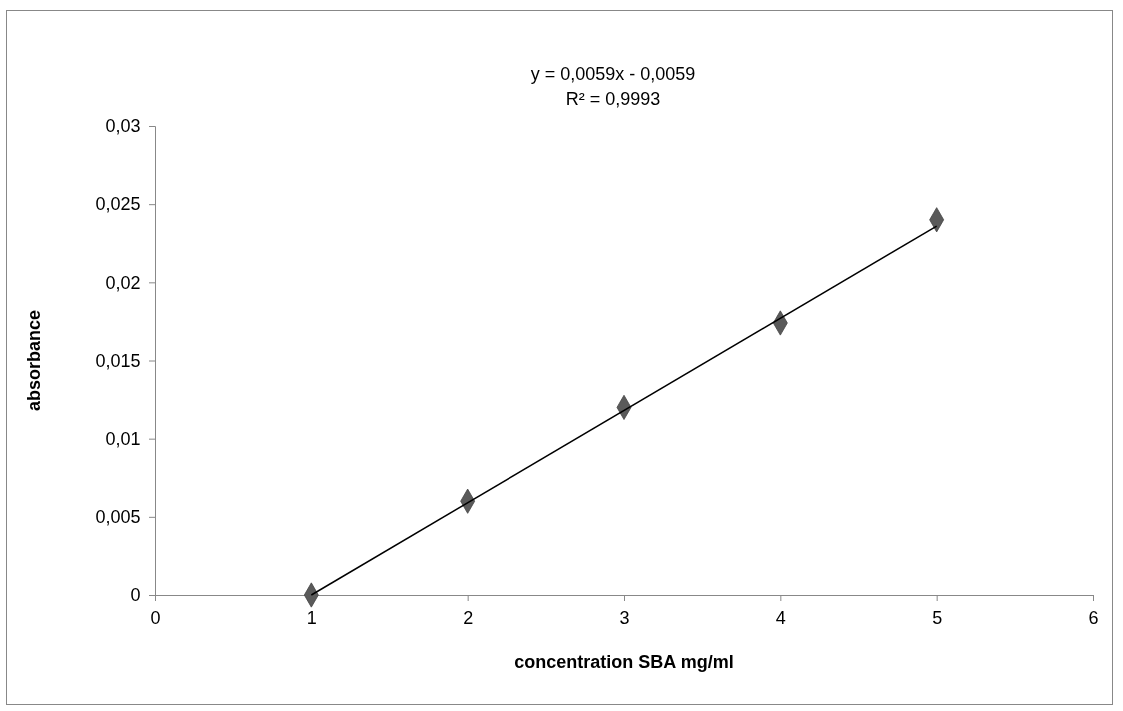  Describe the element at coordinates (123, 438) in the screenshot. I see `y-tick-label: 0,01` at that location.